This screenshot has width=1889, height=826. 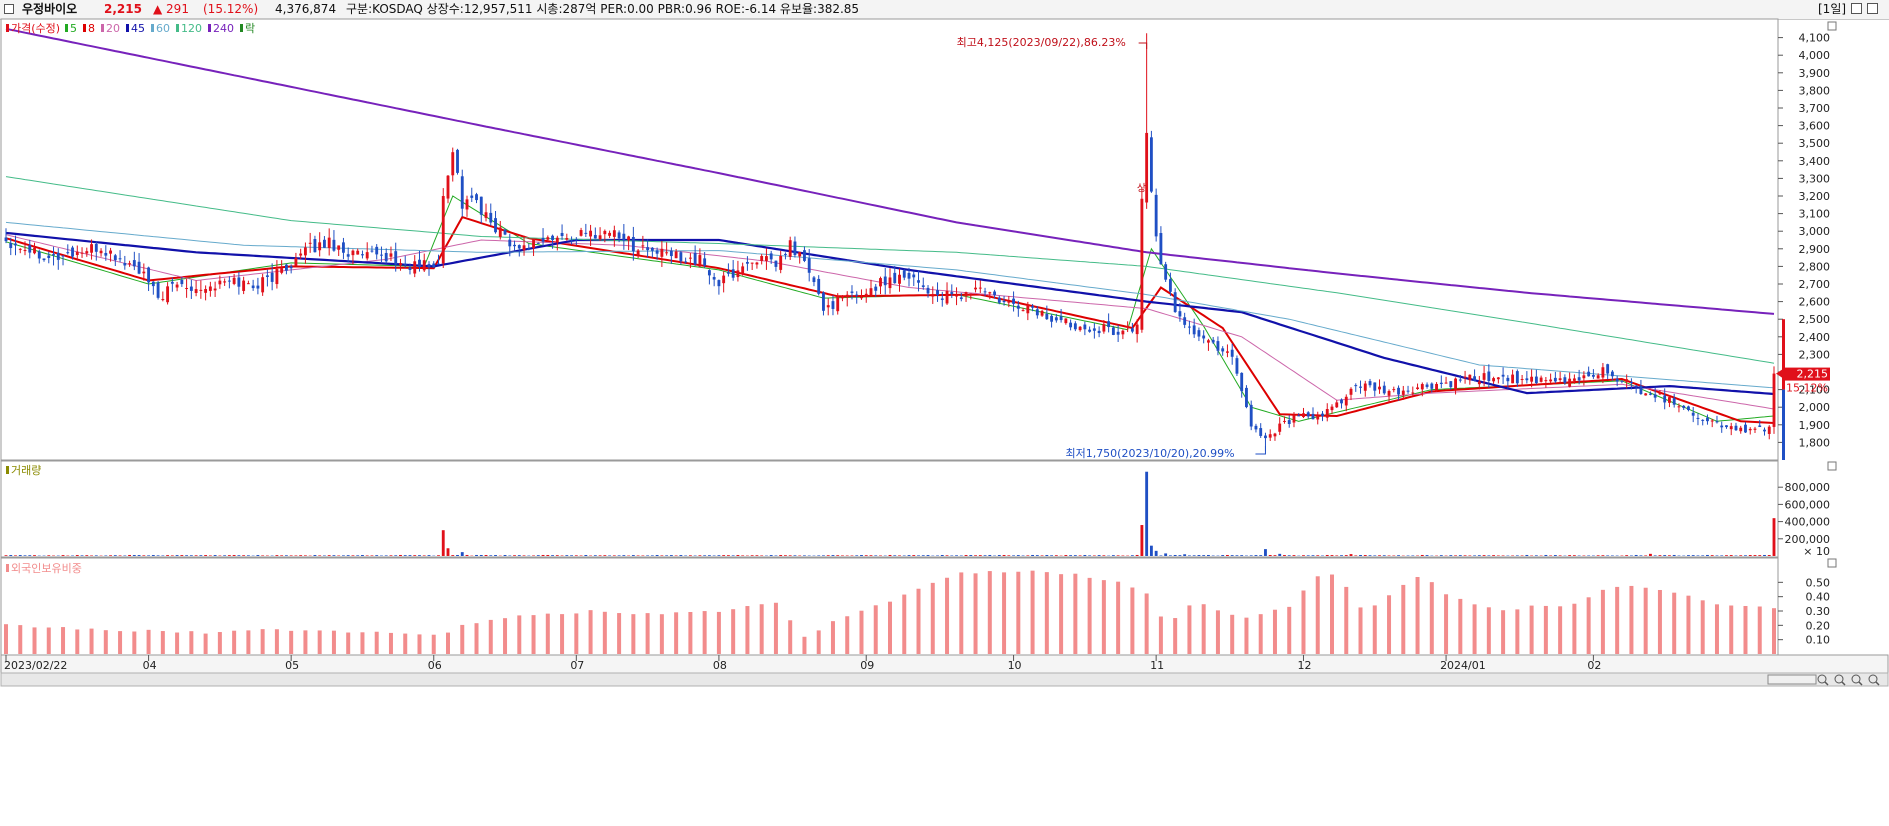 What do you see at coordinates (1818, 640) in the screenshot?
I see `foreign-tick-label: 0.10` at bounding box center [1818, 640].